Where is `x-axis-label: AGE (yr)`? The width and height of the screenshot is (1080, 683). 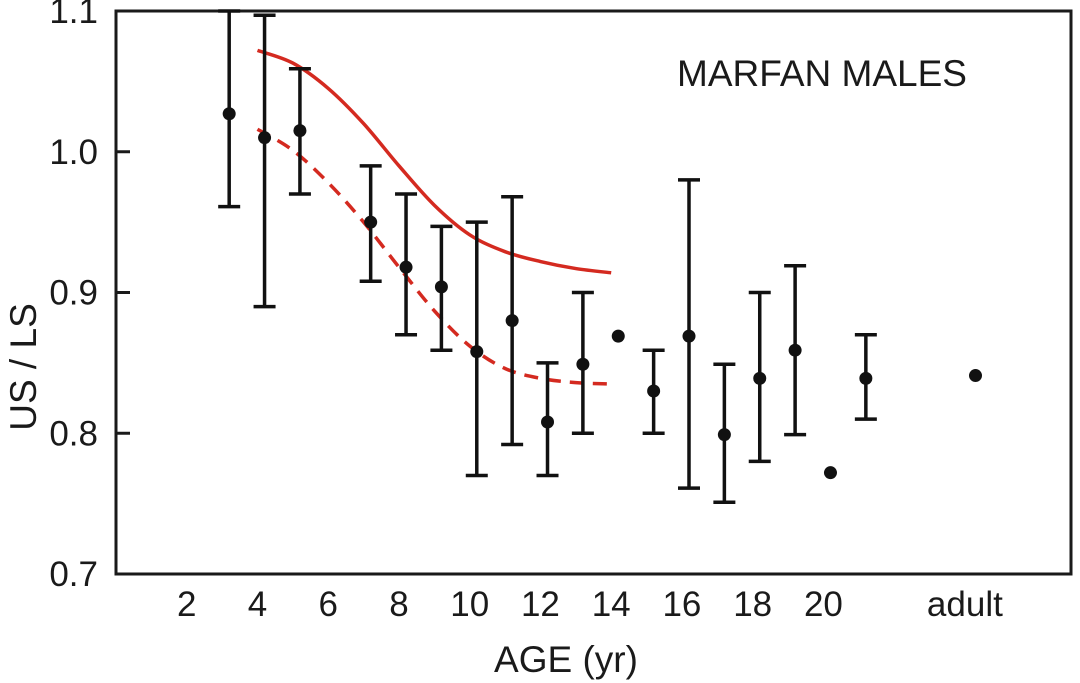
x-axis-label: AGE (yr) is located at coordinates (566, 659).